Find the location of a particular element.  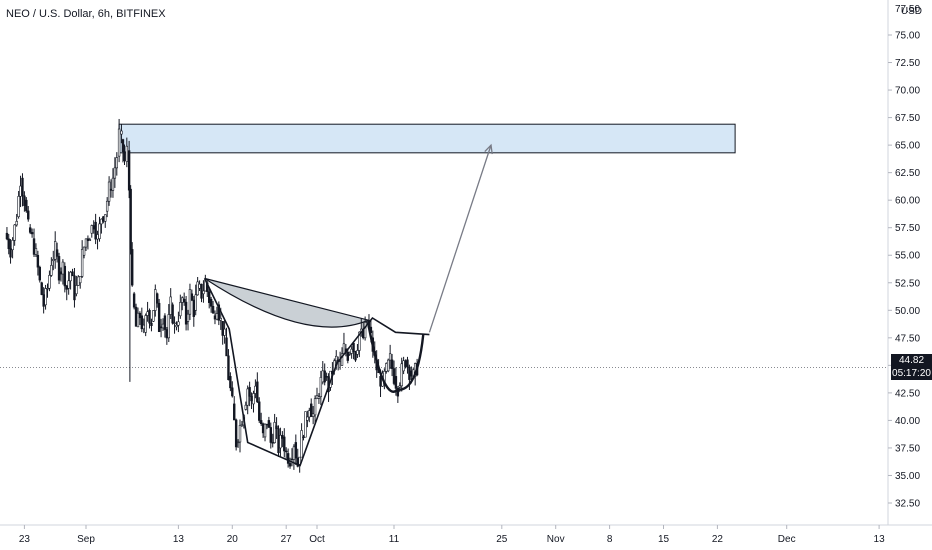

handle-curve is located at coordinates (396, 359).